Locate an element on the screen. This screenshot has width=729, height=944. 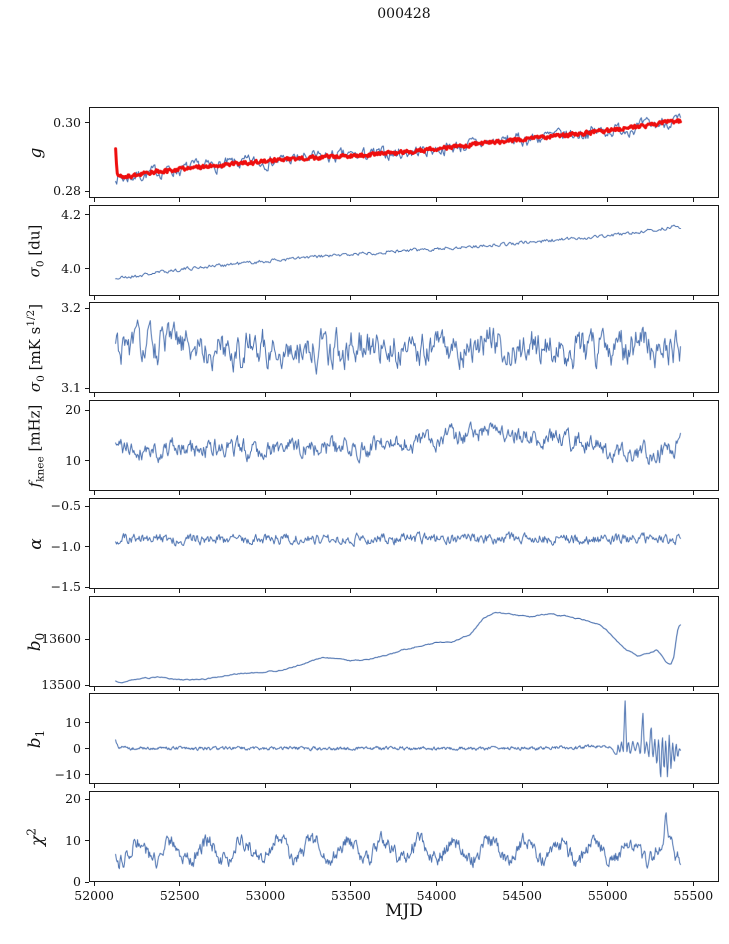
y-tick-label: −1.0 is located at coordinates (65, 546).